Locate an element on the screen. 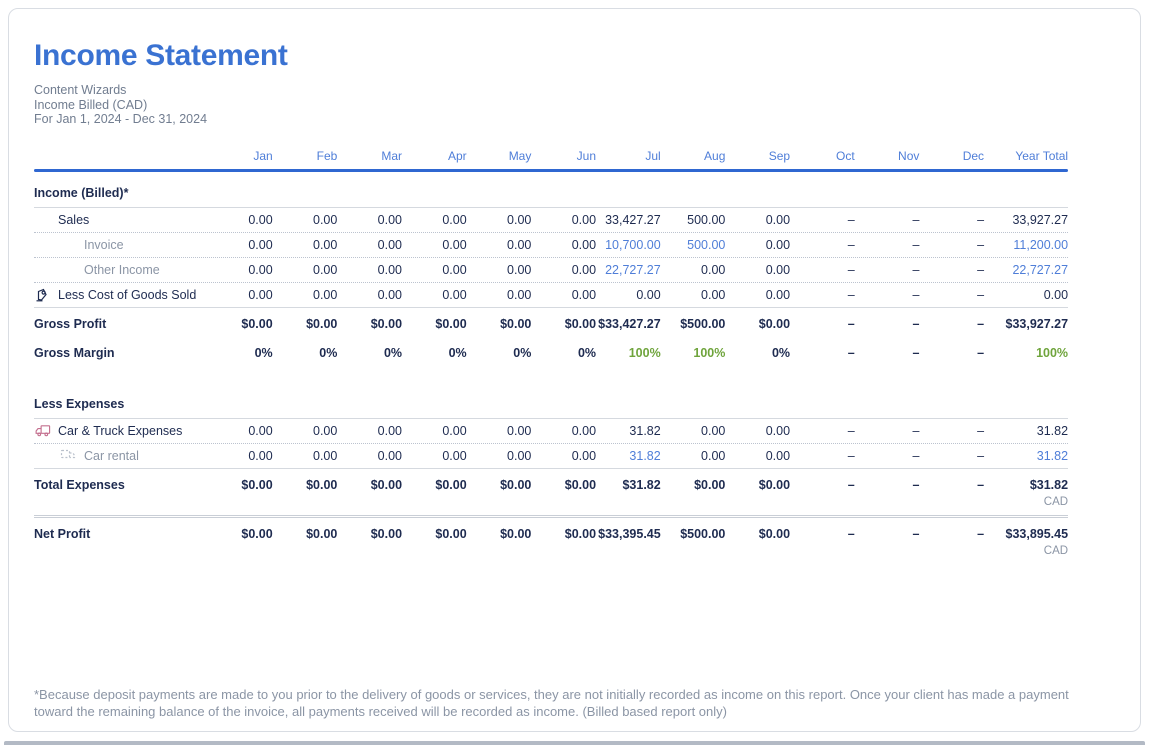 This screenshot has width=1149, height=745. truck-icon is located at coordinates (43, 431).